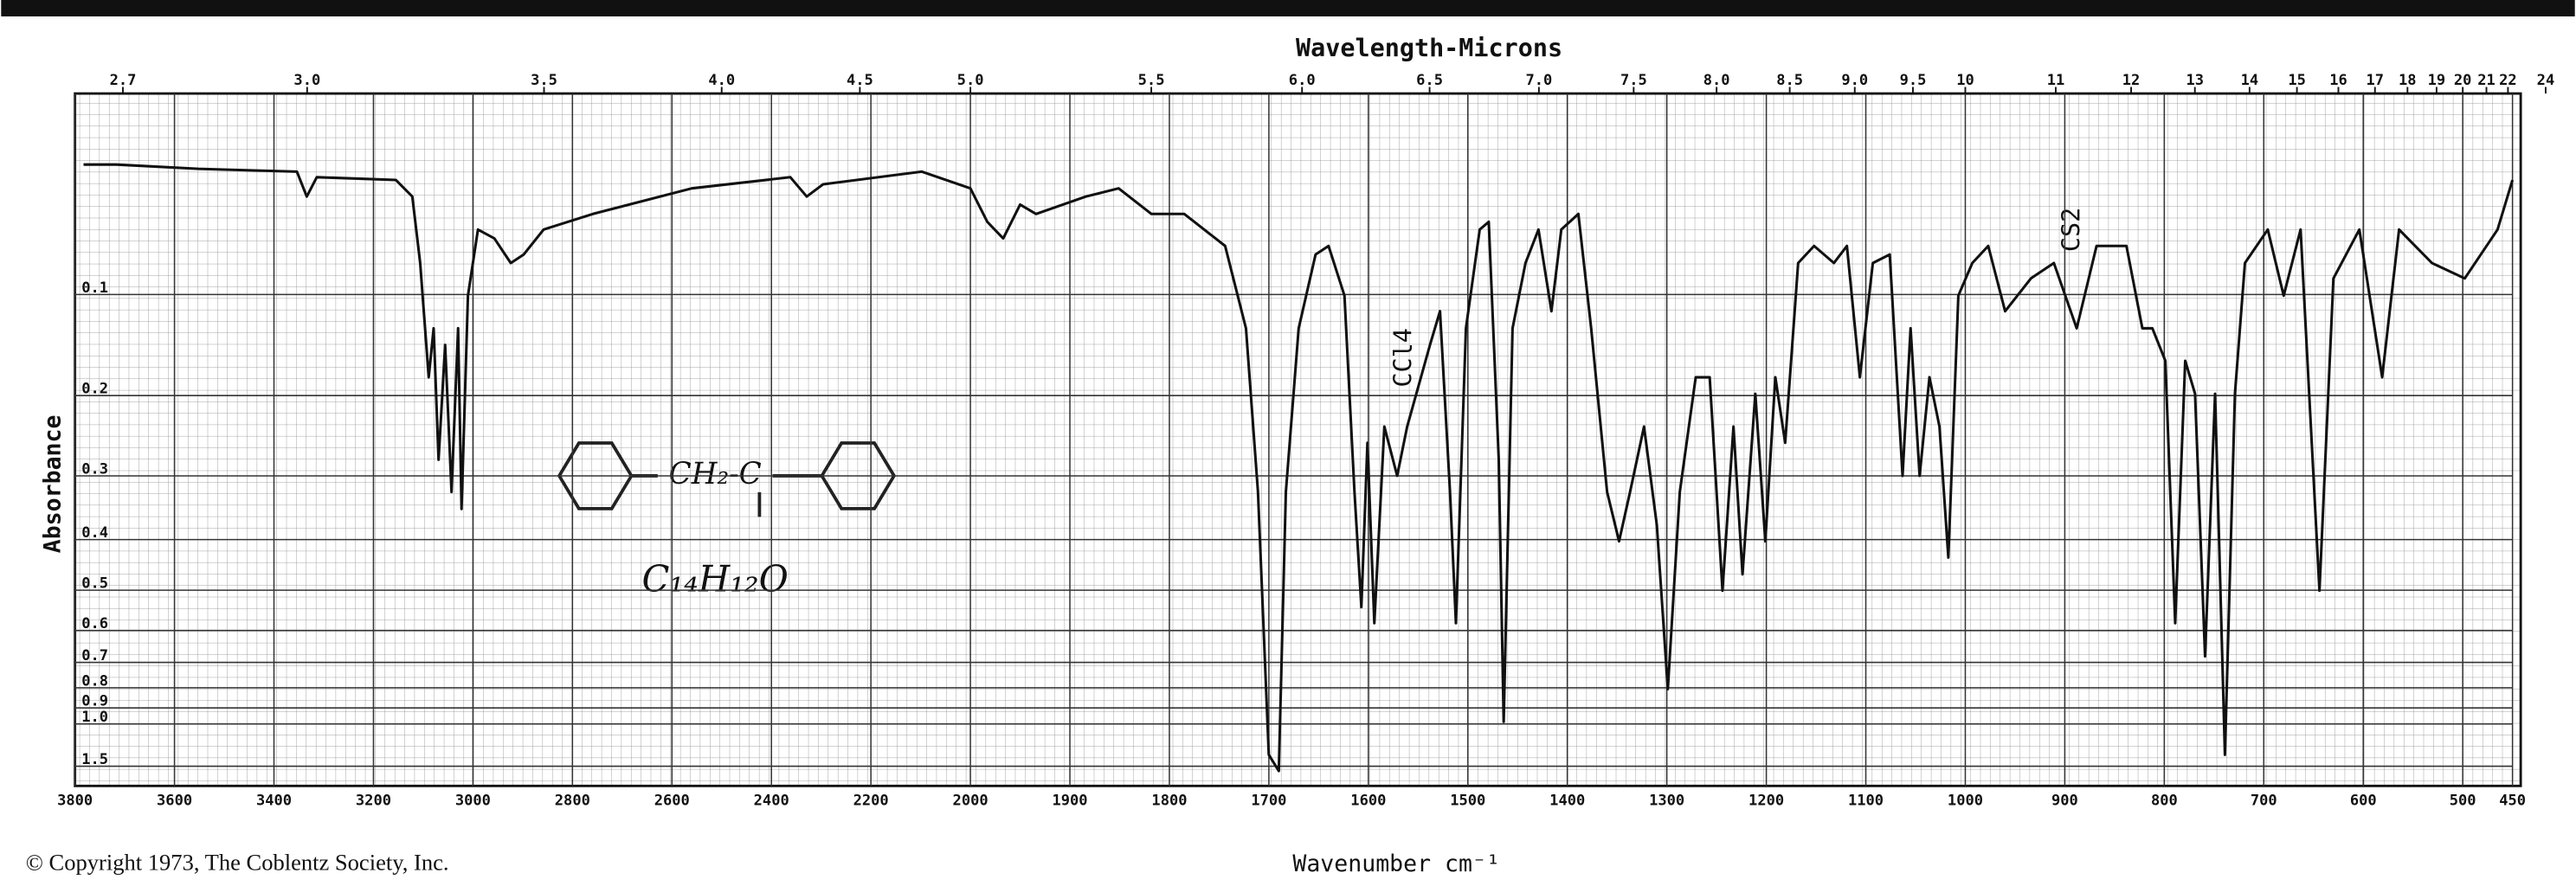 This screenshot has width=2576, height=886. I want to click on x2-tick-label: 8.0, so click(1716, 80).